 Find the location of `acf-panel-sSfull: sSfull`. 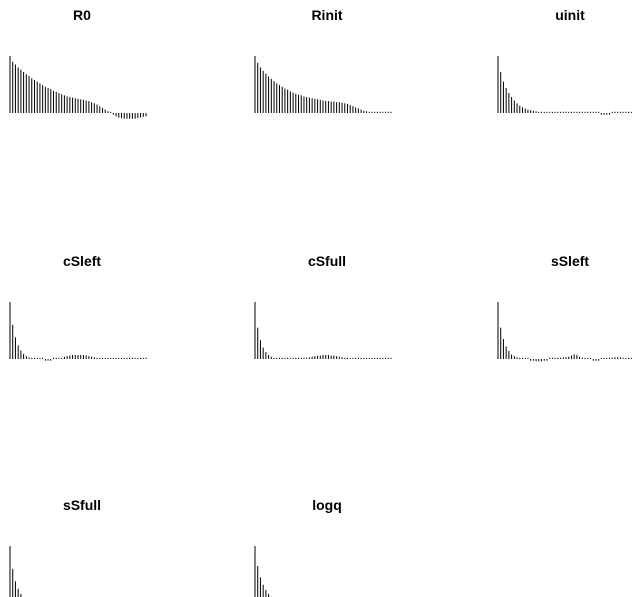

acf-panel-sSfull: sSfull is located at coordinates (55, 547).